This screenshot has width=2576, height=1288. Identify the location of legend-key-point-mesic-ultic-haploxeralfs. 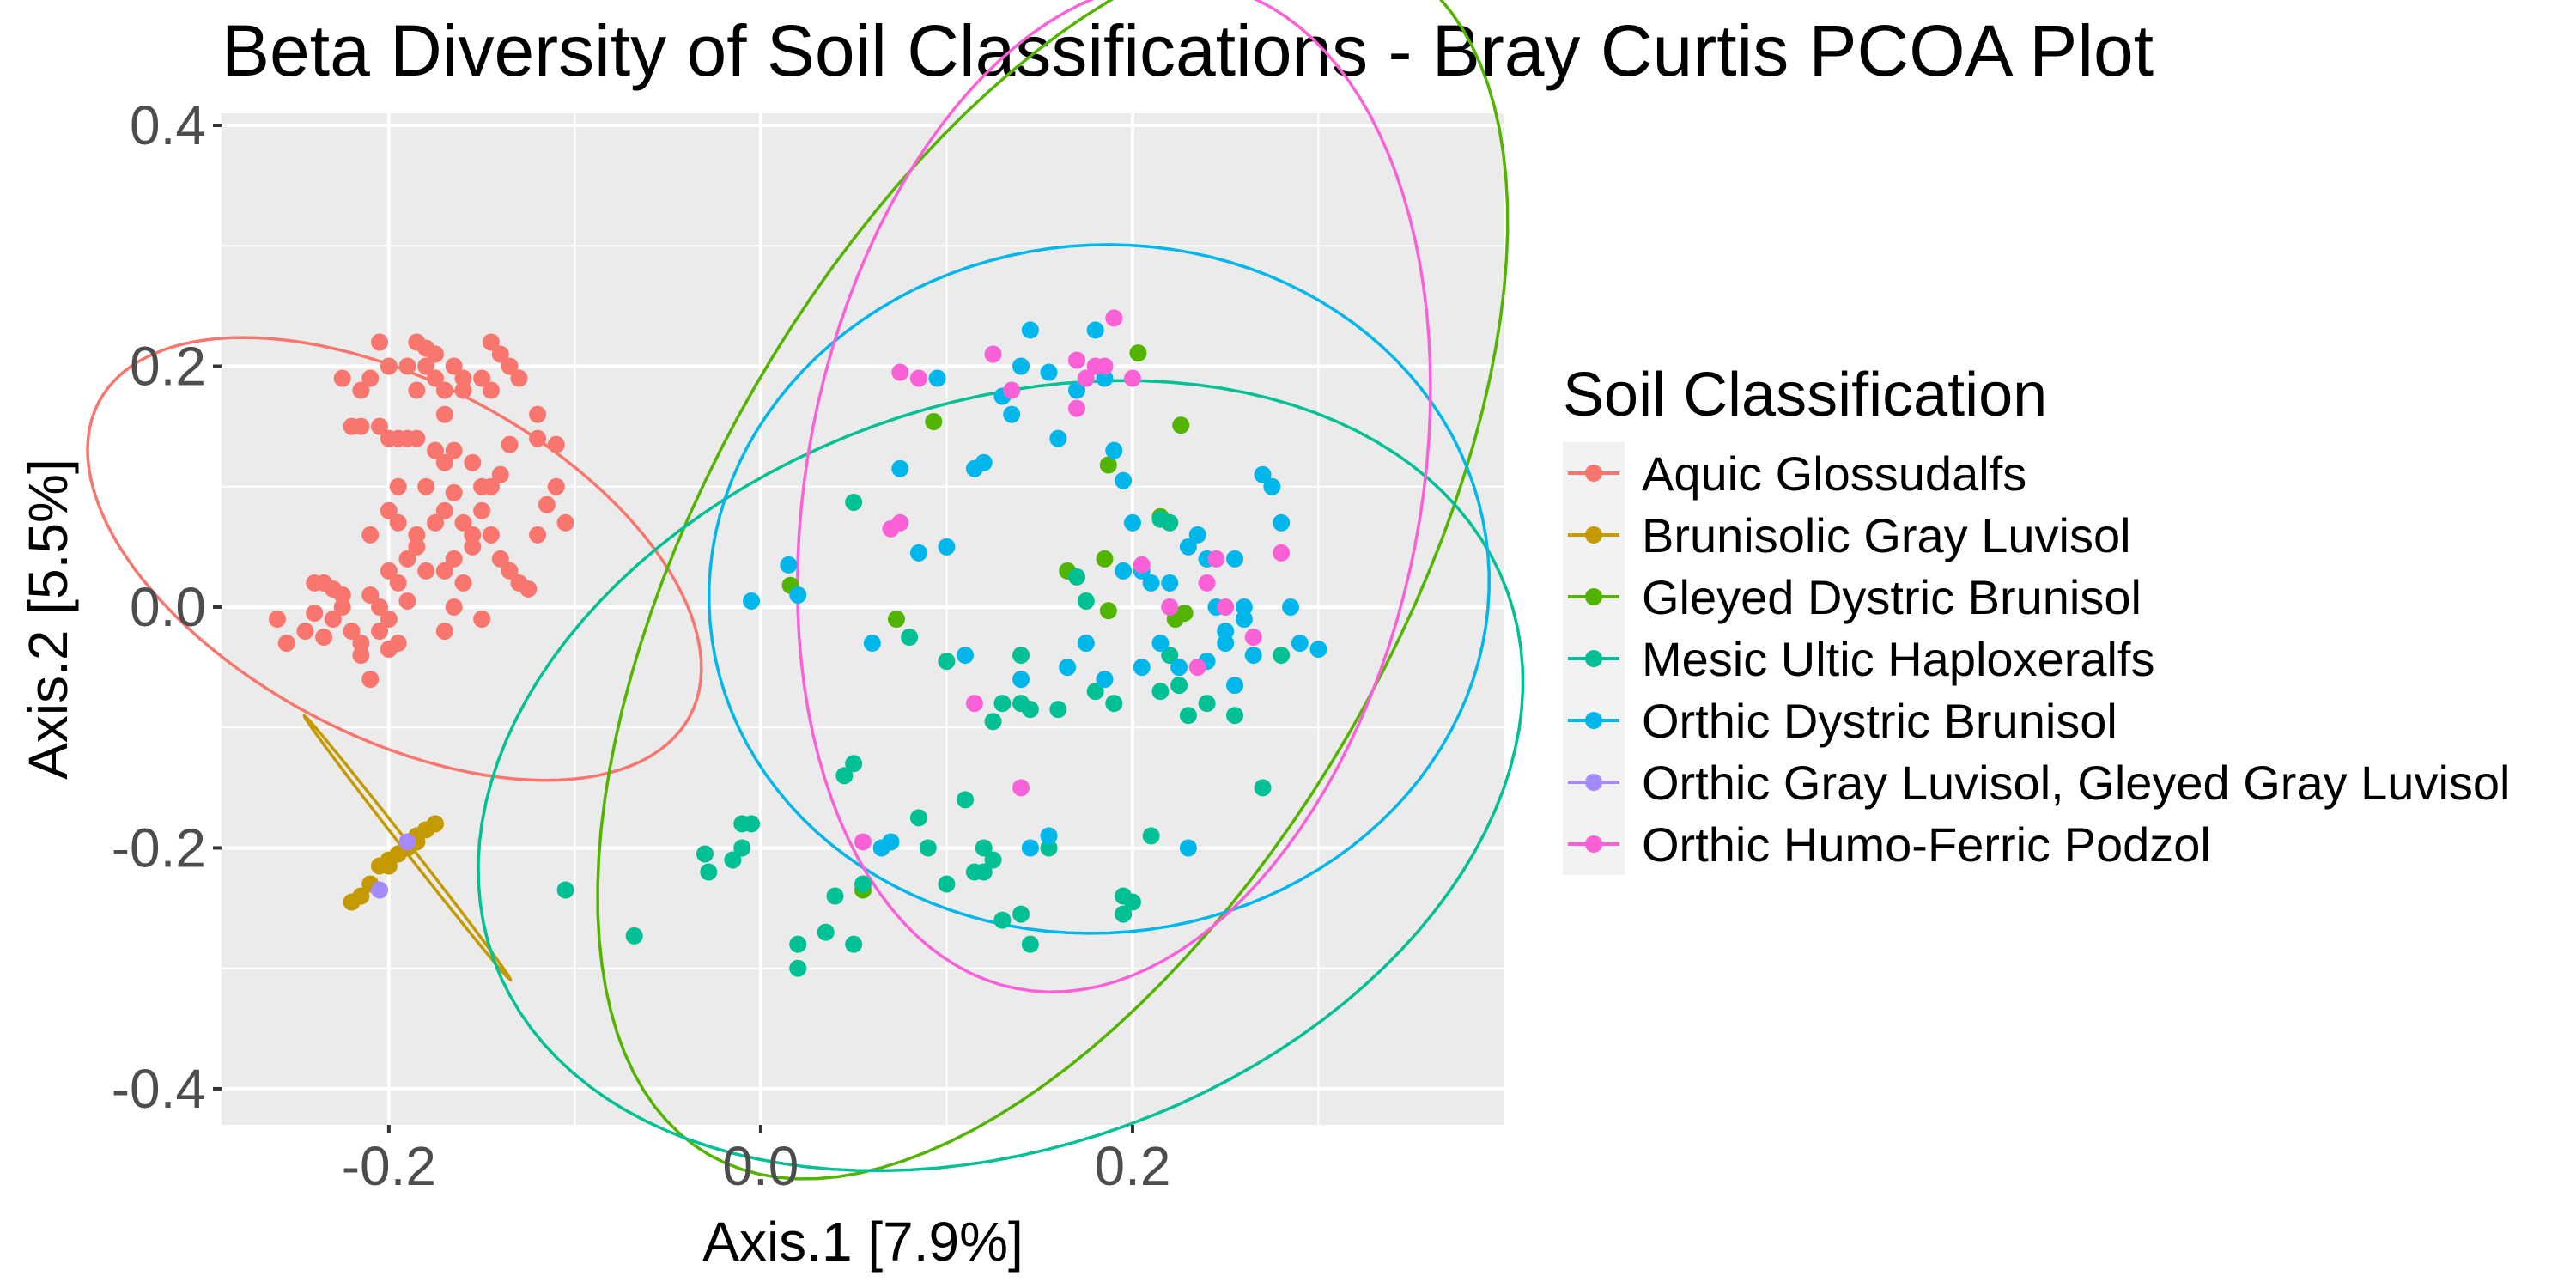
(1594, 658).